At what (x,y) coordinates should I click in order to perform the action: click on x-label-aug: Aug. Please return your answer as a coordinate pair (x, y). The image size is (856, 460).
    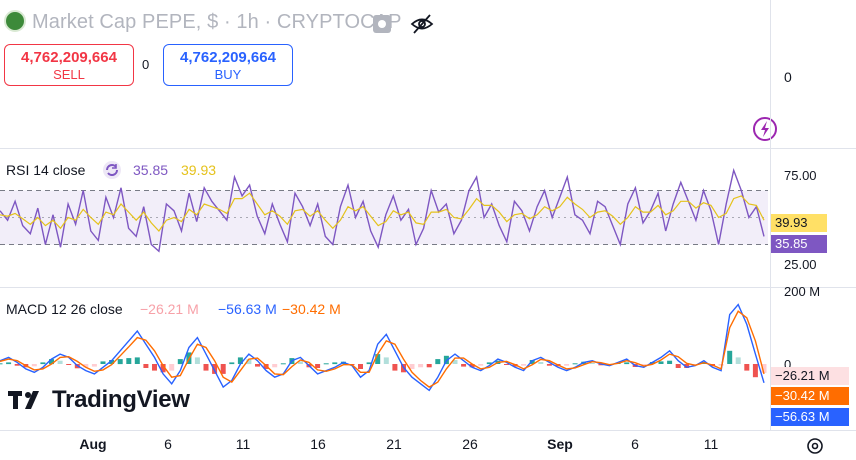
    Looking at the image, I should click on (93, 444).